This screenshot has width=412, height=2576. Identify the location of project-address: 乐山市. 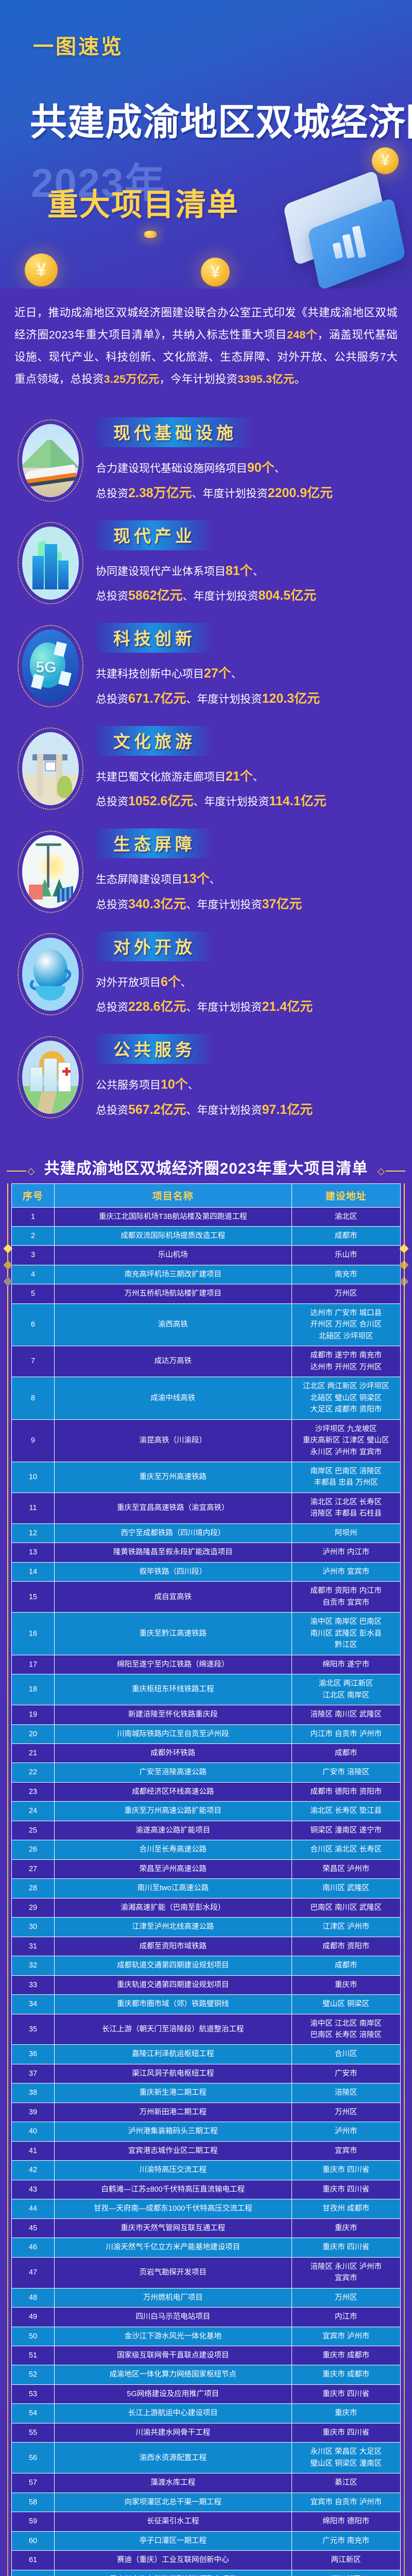
(346, 1255).